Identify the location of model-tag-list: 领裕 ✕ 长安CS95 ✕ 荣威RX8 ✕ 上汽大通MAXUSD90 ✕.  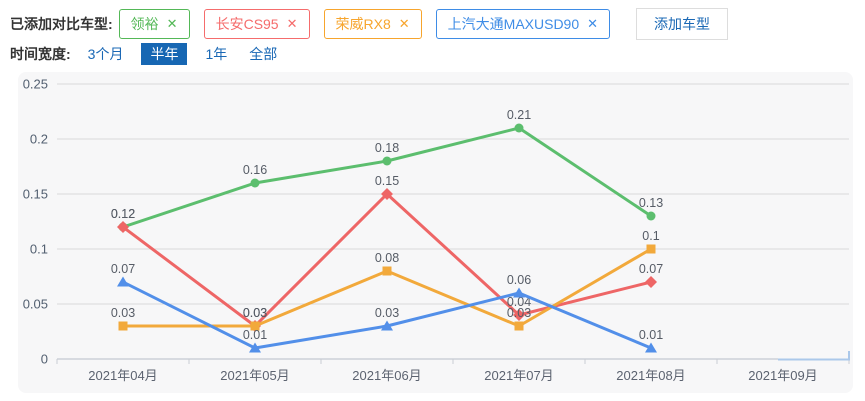
(371, 24).